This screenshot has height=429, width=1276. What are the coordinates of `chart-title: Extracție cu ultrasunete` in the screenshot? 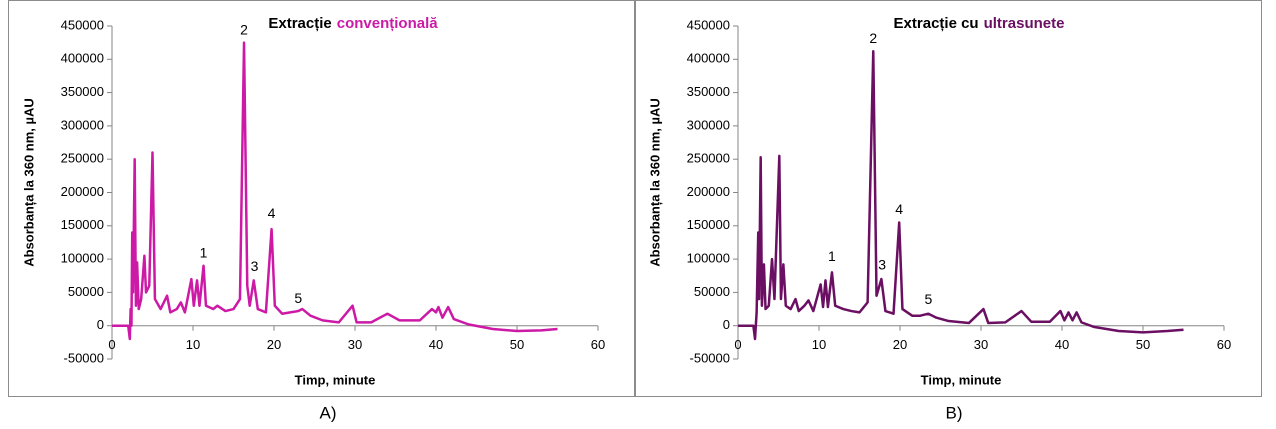 It's located at (979, 23).